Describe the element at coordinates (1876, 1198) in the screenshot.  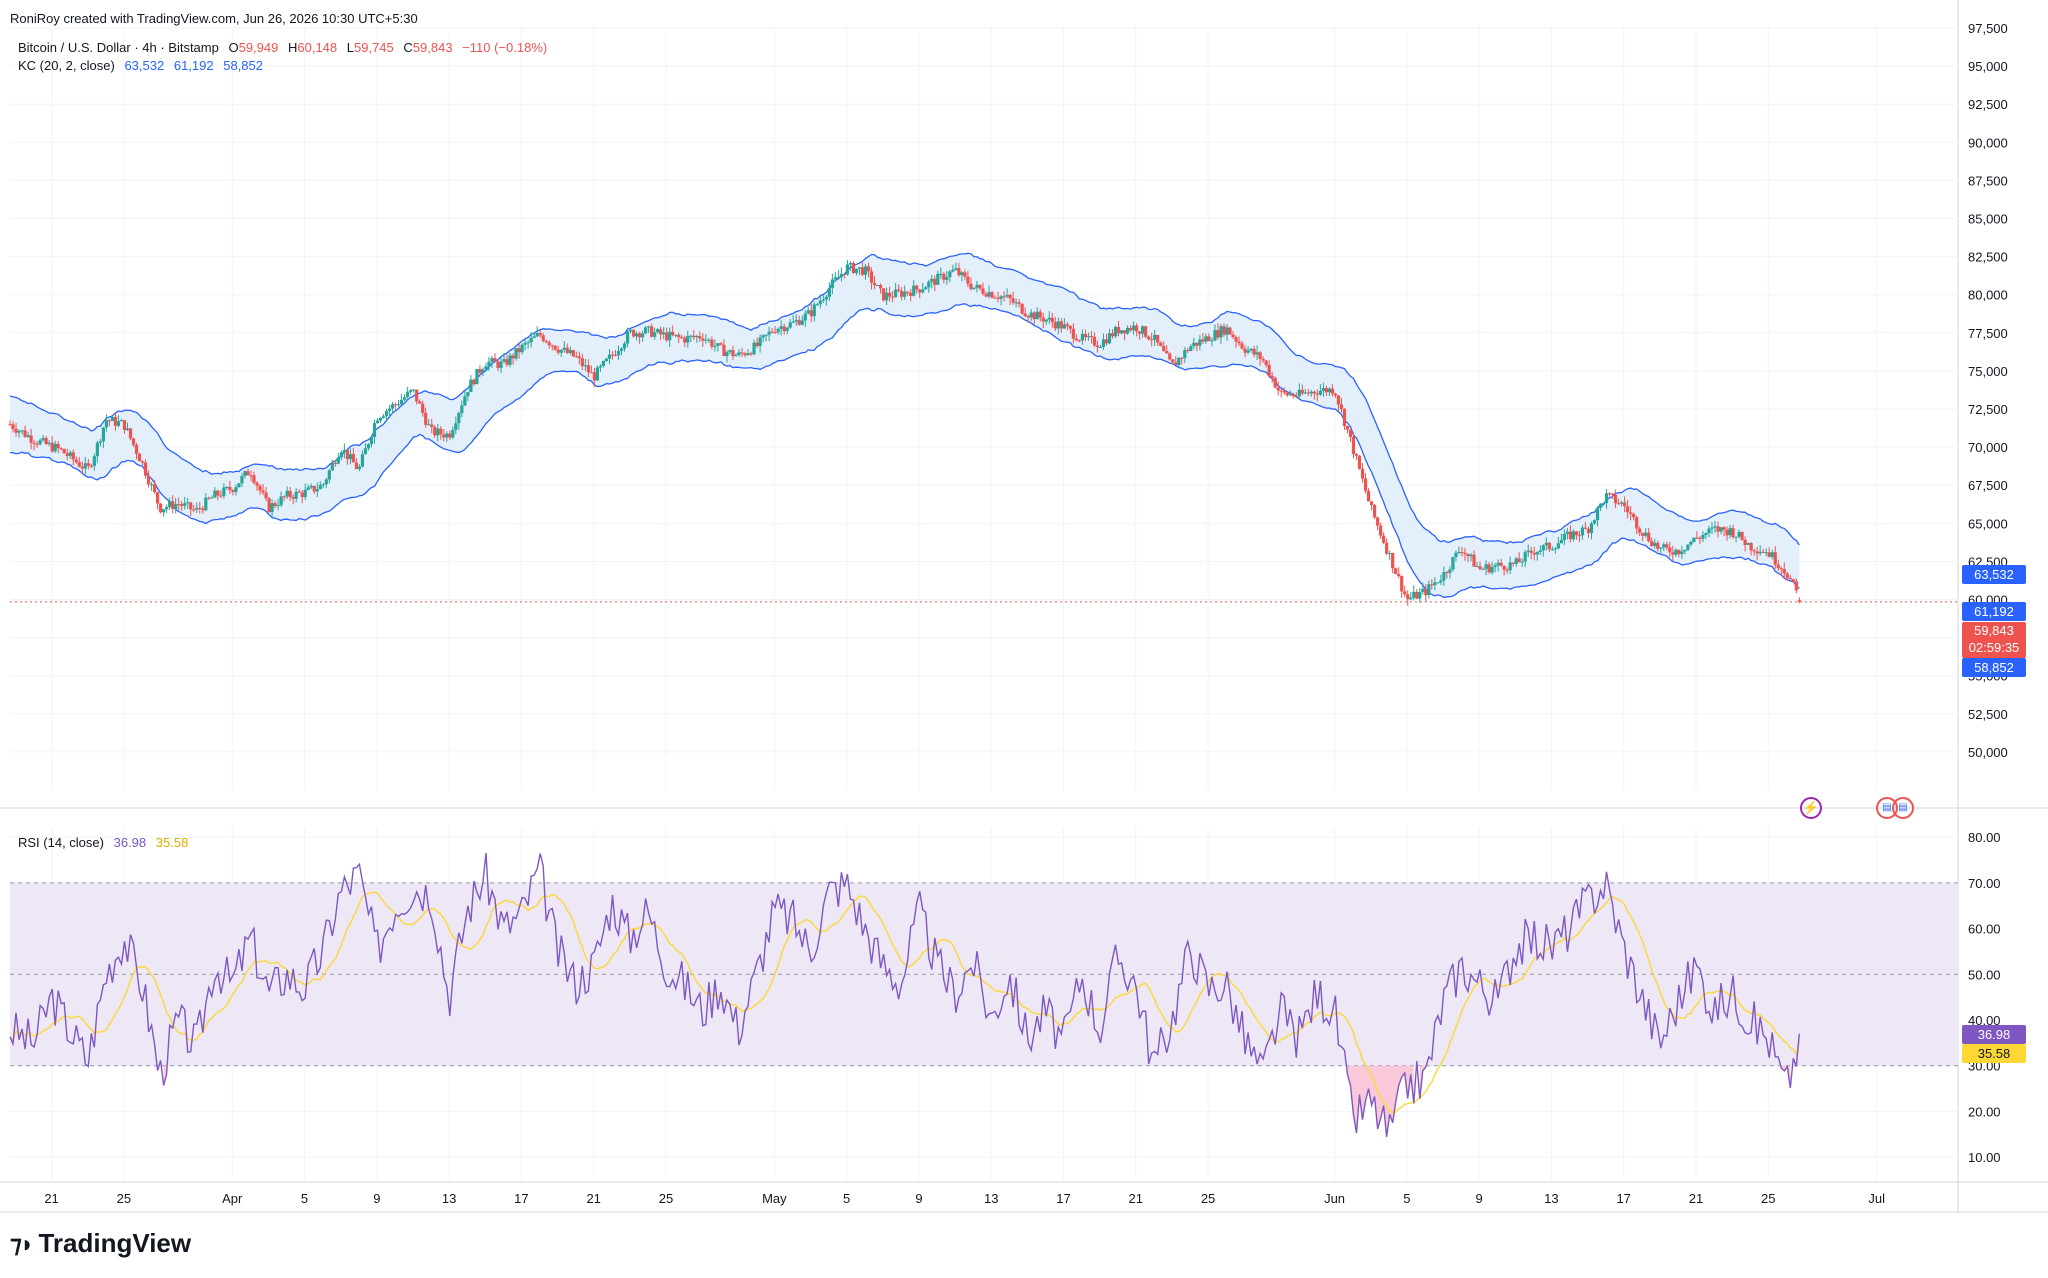
I see `time-tick-label: Jul` at that location.